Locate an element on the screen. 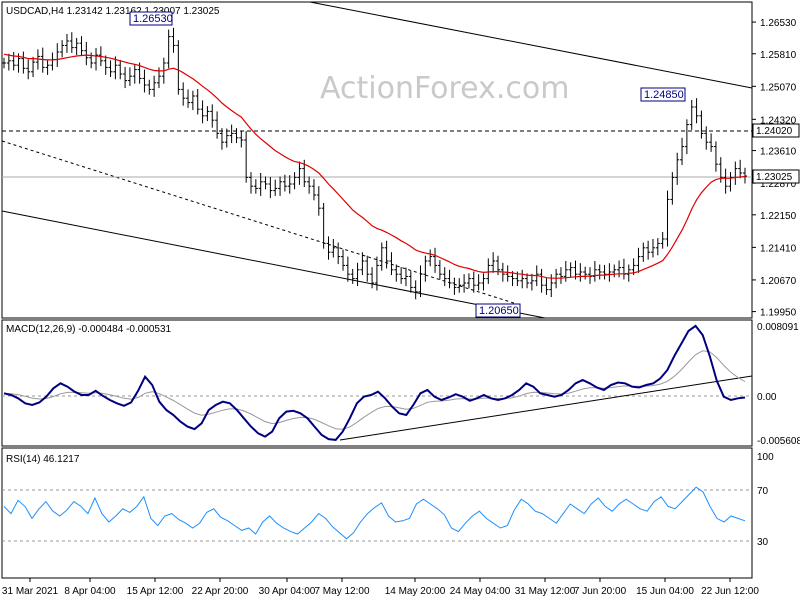  level-price-label: 1.24020 is located at coordinates (774, 131).